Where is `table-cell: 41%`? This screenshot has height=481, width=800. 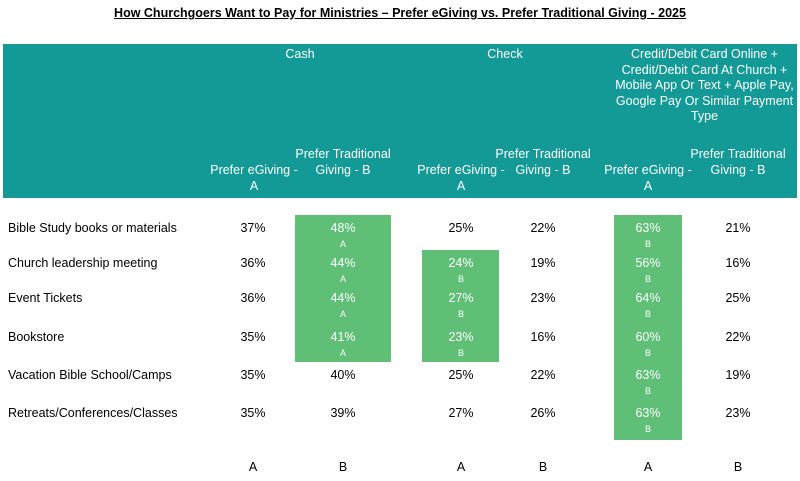
table-cell: 41% is located at coordinates (343, 337).